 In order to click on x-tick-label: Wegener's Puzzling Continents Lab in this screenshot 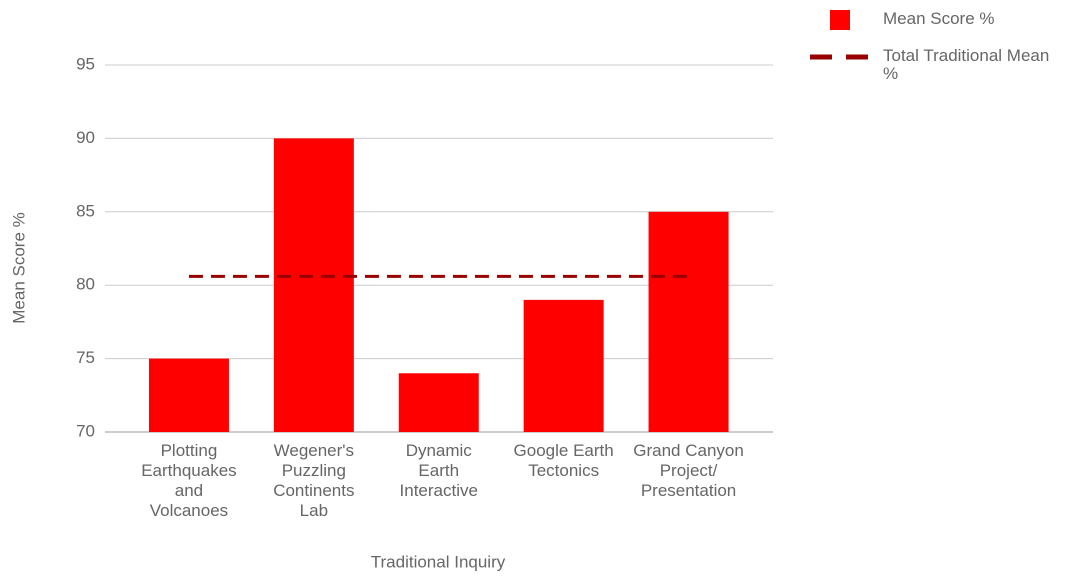, I will do `click(313, 480)`.